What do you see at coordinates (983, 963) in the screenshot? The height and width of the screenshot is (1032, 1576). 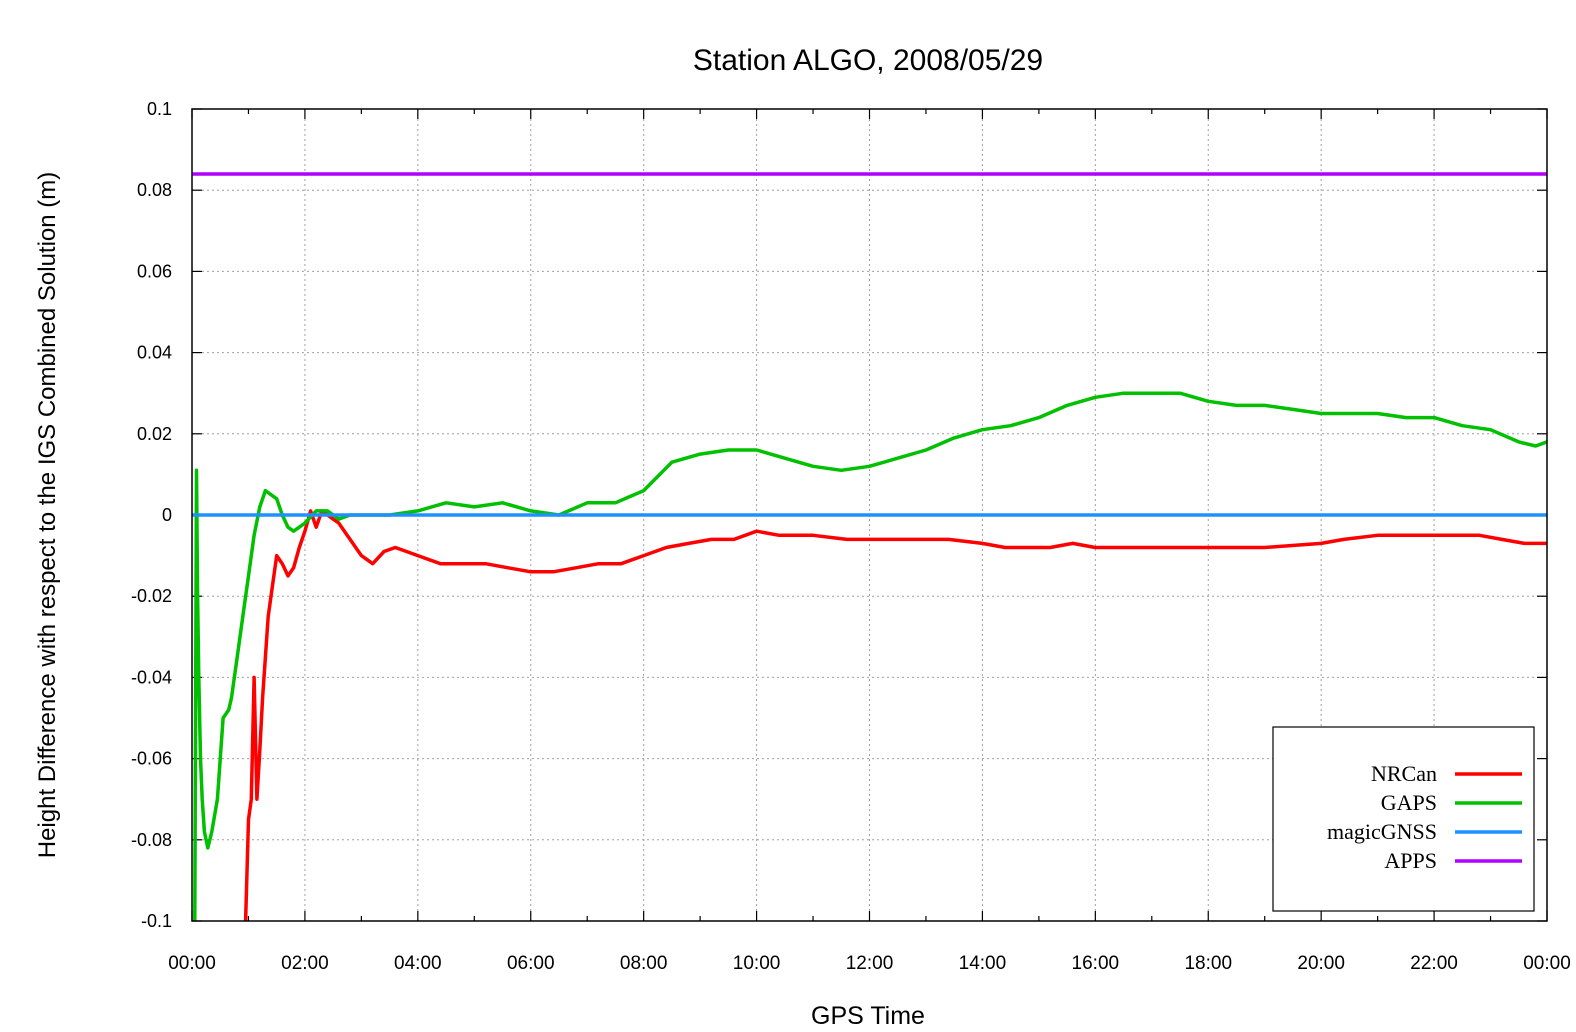 I see `x-tick-label: 14:00` at bounding box center [983, 963].